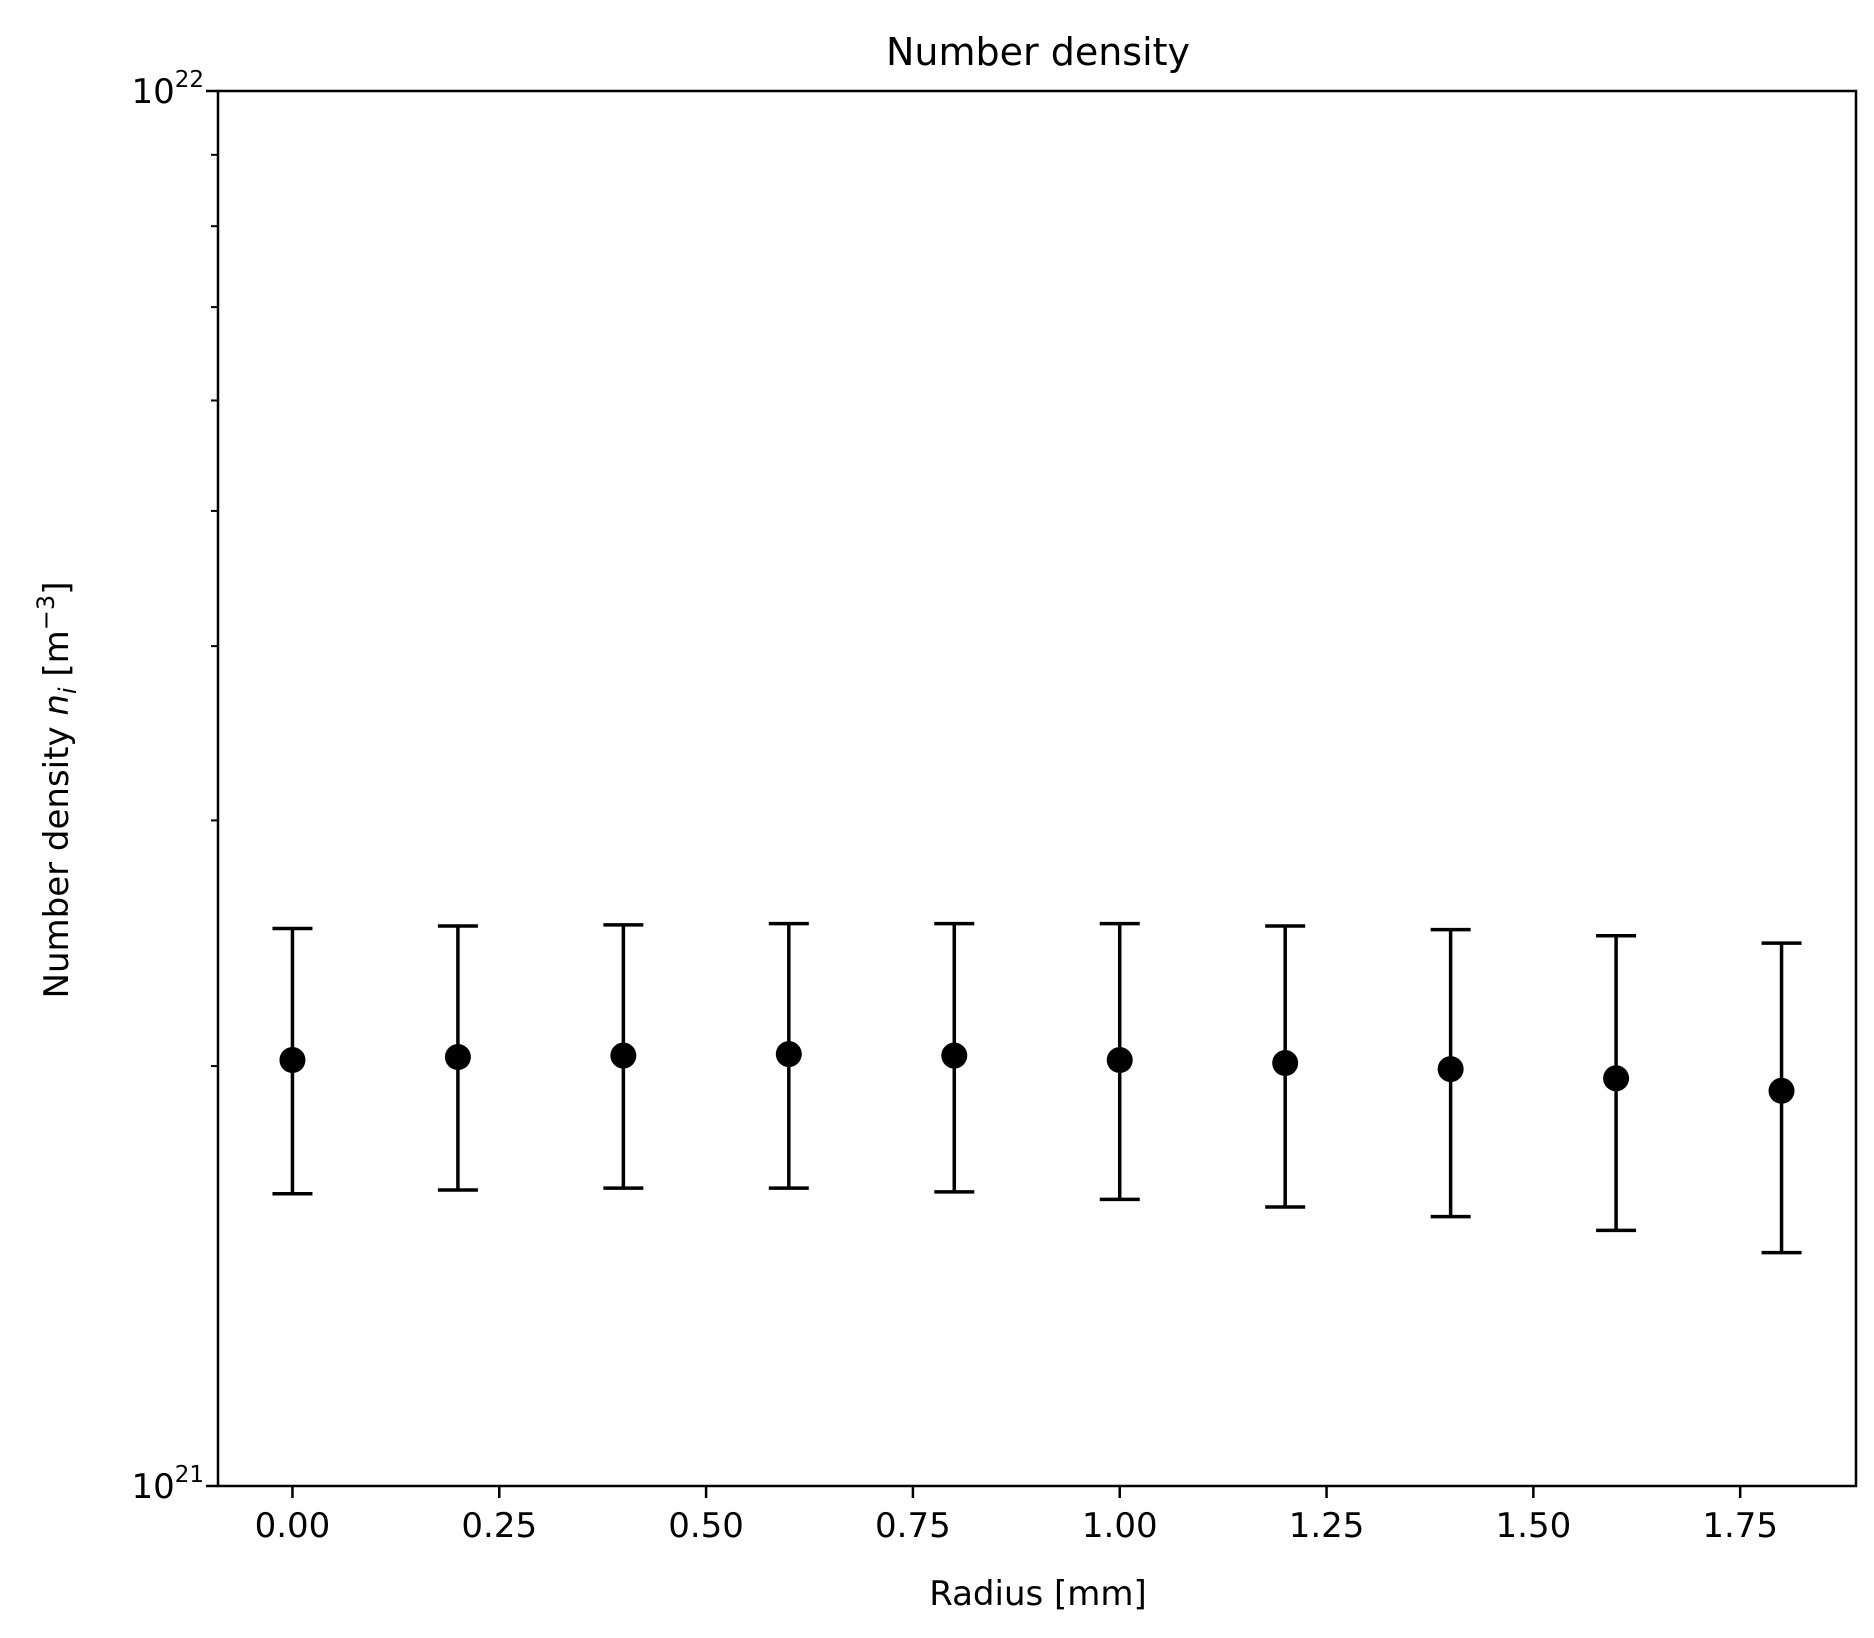 This screenshot has height=1638, width=1874. What do you see at coordinates (706, 1526) in the screenshot?
I see `x-tick-label: 0.50` at bounding box center [706, 1526].